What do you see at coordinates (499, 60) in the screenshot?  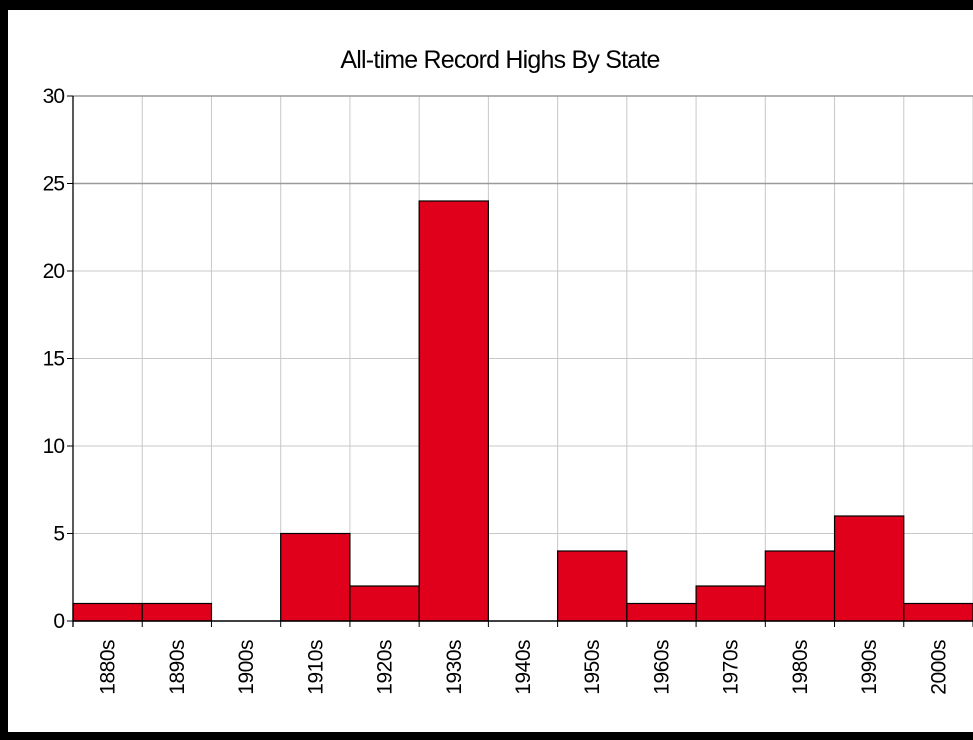 I see `chart-title: All-time Record Highs By State` at bounding box center [499, 60].